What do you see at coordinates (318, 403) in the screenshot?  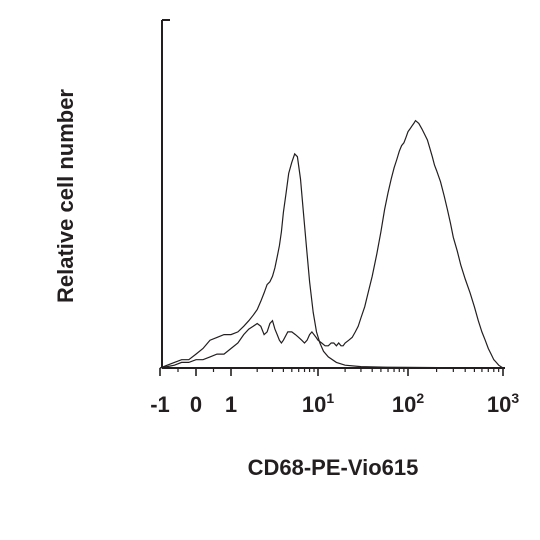 I see `x-tick-label: 10¹` at bounding box center [318, 403].